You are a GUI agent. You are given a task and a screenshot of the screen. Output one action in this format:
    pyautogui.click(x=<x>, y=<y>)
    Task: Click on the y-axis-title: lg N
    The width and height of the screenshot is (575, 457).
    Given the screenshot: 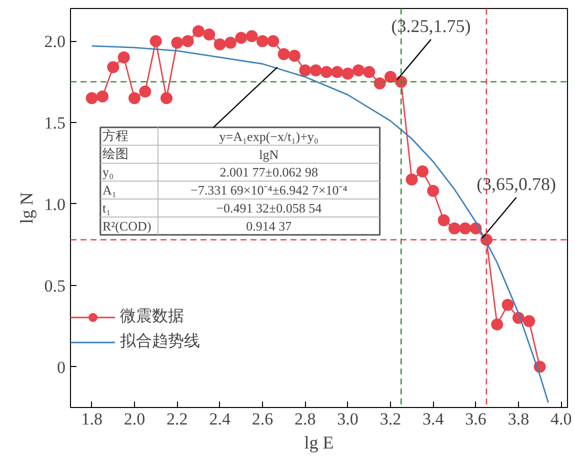 What is the action you would take?
    pyautogui.click(x=26, y=208)
    